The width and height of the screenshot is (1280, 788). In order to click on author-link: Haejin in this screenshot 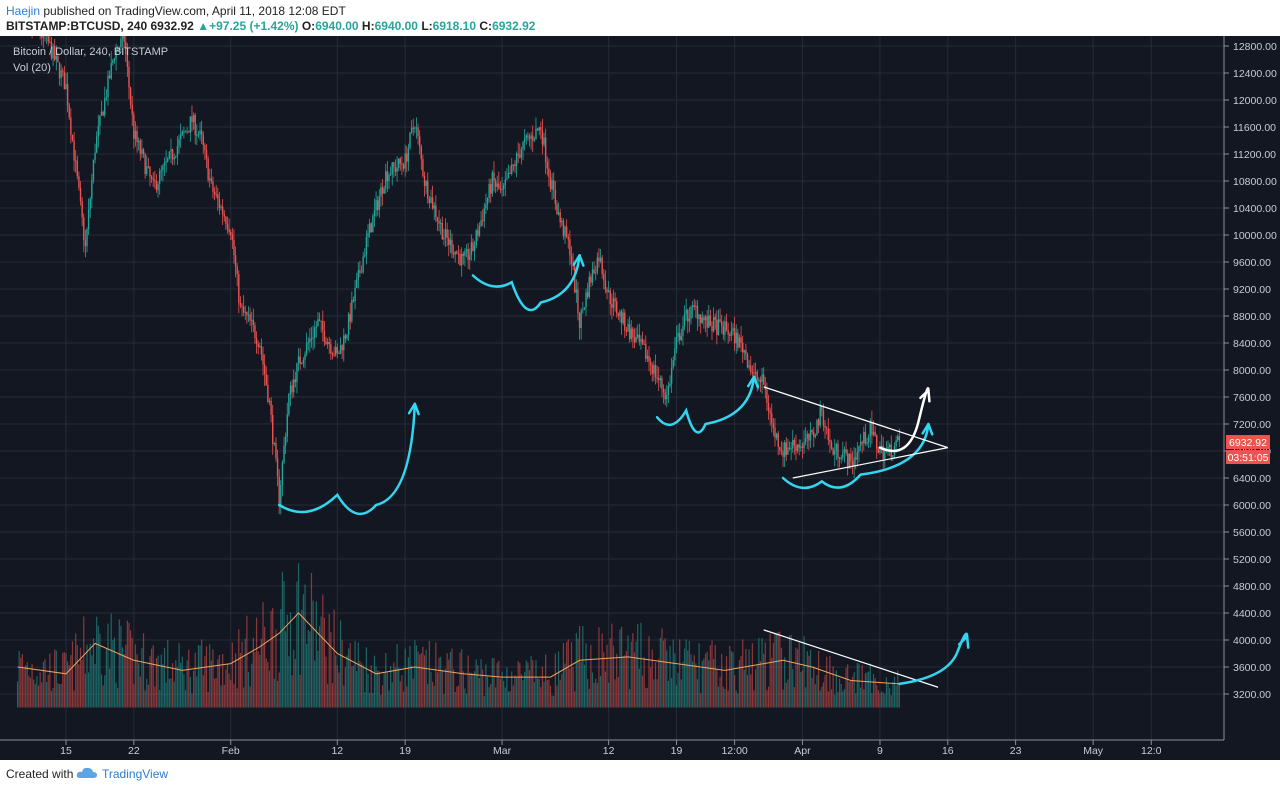, I will do `click(23, 11)`.